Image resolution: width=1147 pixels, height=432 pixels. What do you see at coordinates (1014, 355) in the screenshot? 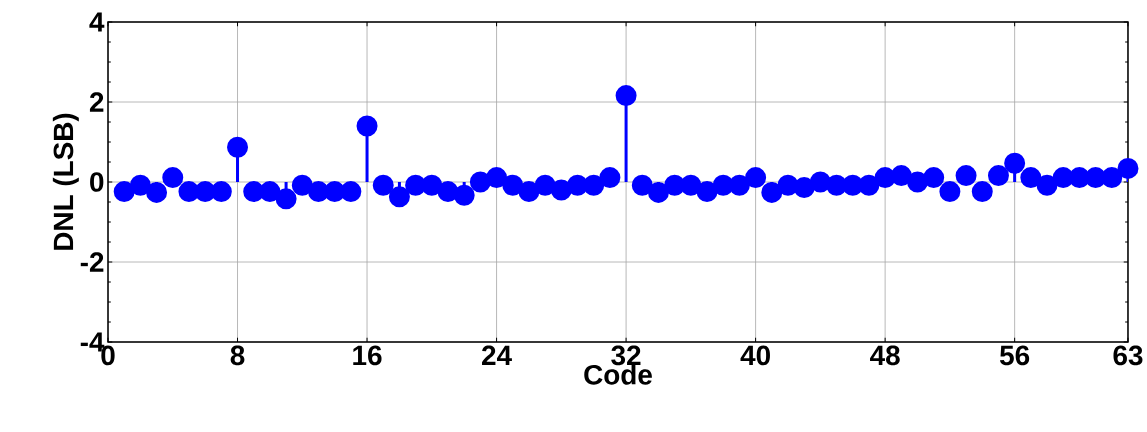
I see `x-tick-label: 56` at bounding box center [1014, 355].